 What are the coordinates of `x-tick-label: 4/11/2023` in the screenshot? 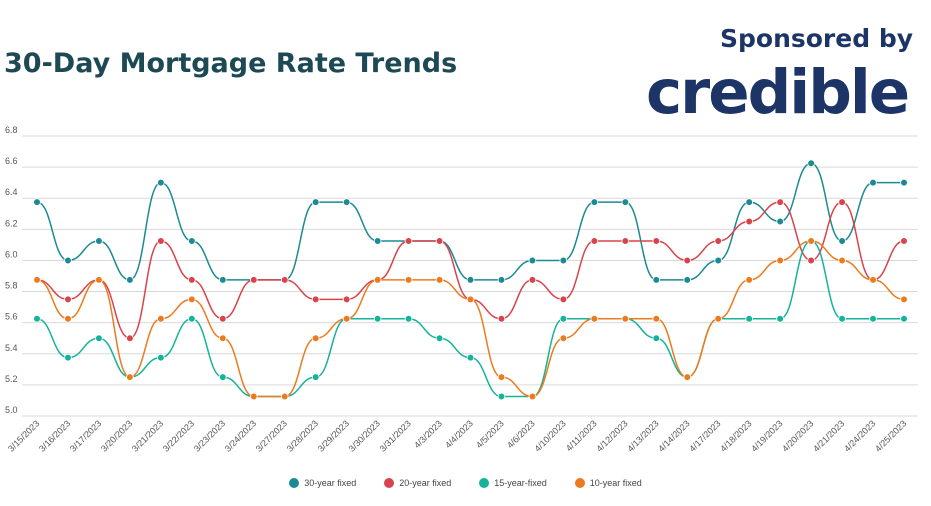 It's located at (581, 435).